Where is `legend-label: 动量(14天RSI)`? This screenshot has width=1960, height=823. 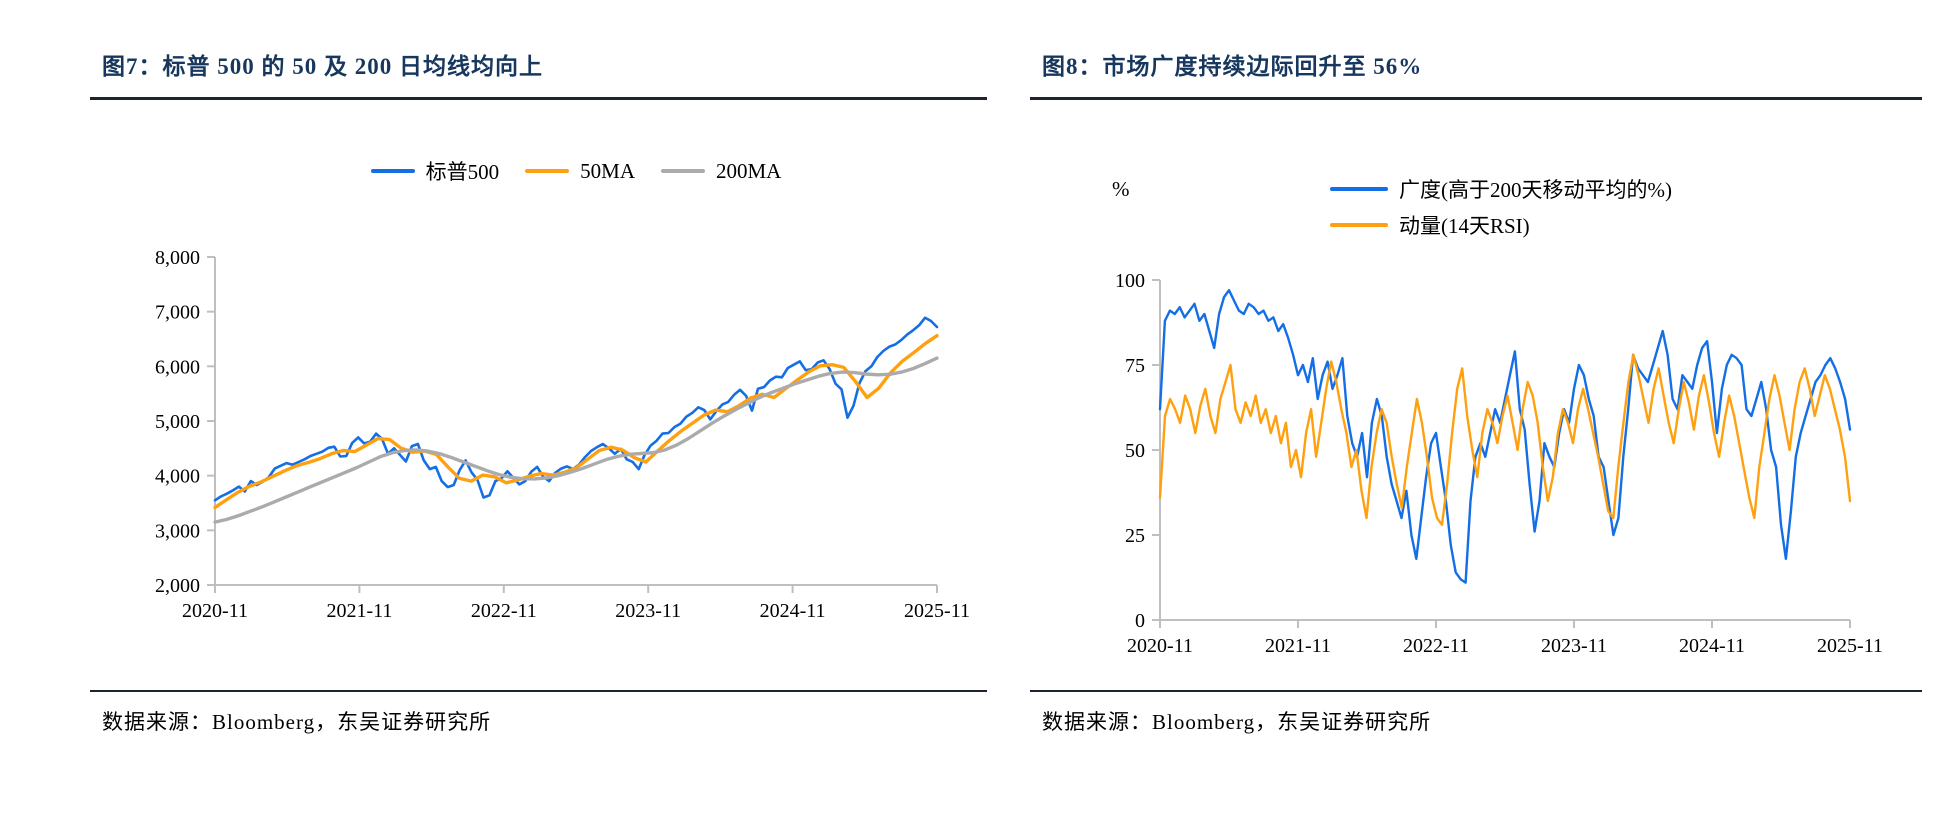 legend-label: 动量(14天RSI) is located at coordinates (1464, 226).